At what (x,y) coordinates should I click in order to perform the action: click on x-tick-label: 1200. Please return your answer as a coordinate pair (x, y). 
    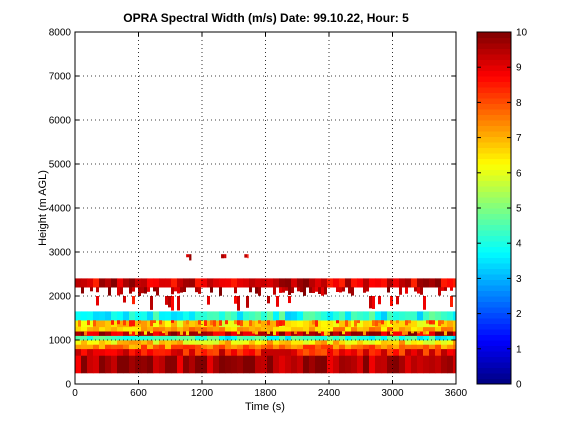
    Looking at the image, I should click on (202, 393).